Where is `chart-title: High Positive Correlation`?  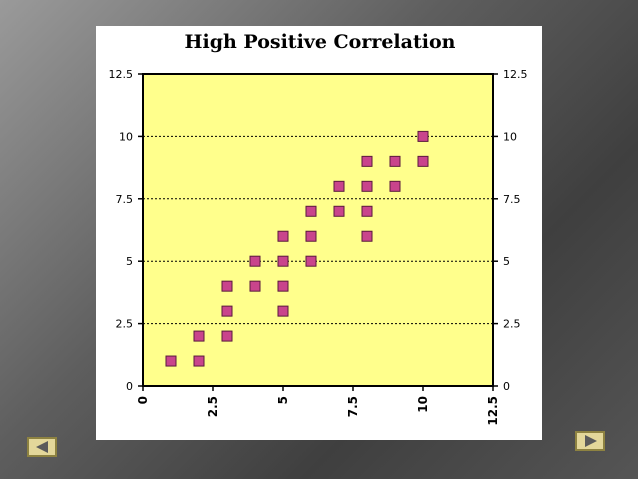
chart-title: High Positive Correlation is located at coordinates (320, 42).